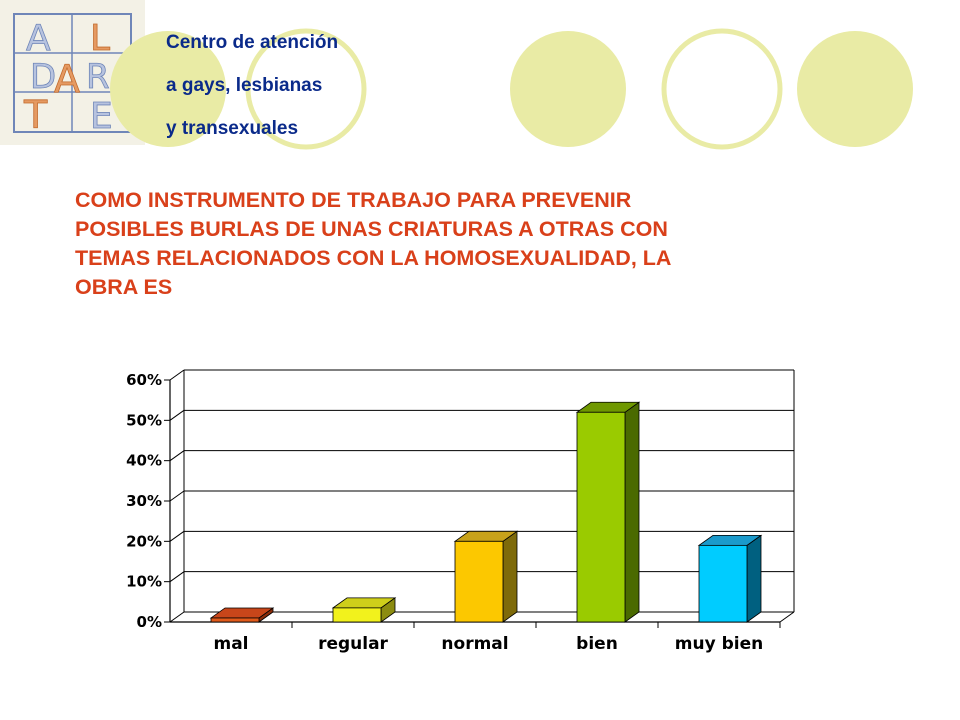 The width and height of the screenshot is (960, 720). What do you see at coordinates (144, 461) in the screenshot?
I see `y-tick-label: 40%` at bounding box center [144, 461].